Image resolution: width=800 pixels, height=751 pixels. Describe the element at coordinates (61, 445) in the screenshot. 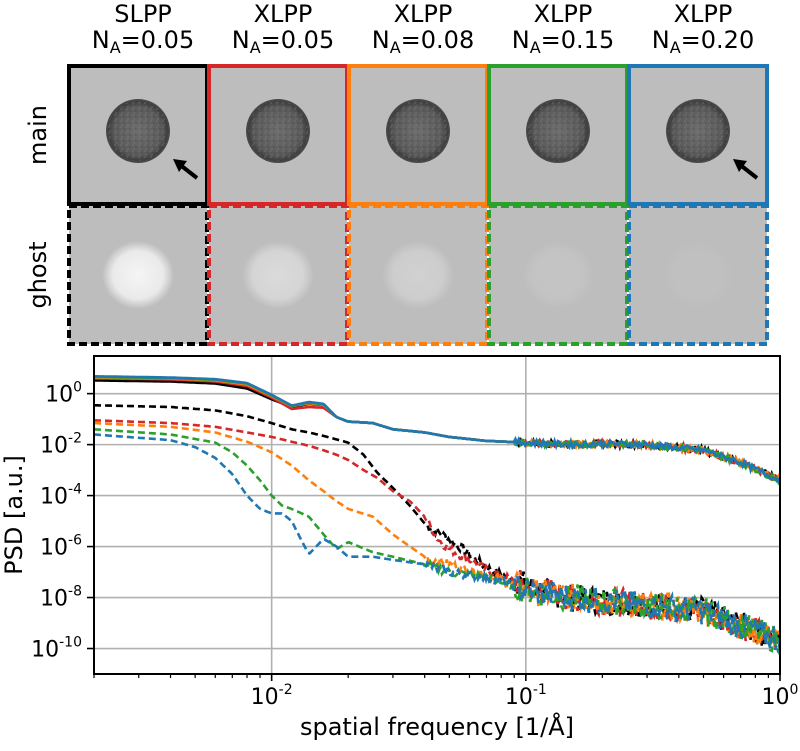

I see `y-tick-label: 10⁻²` at that location.